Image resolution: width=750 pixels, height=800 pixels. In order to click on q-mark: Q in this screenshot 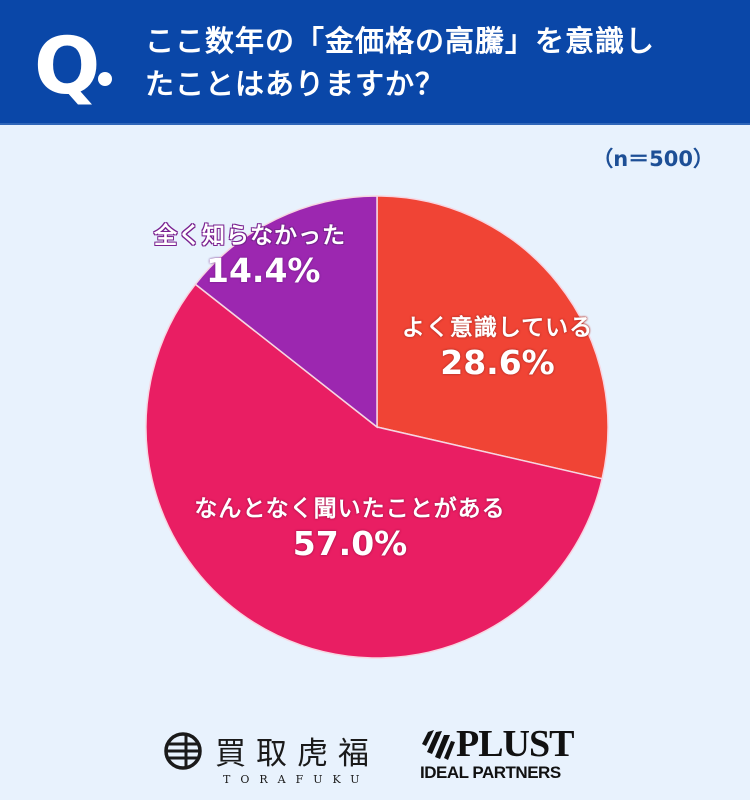, I will do `click(67, 67)`.